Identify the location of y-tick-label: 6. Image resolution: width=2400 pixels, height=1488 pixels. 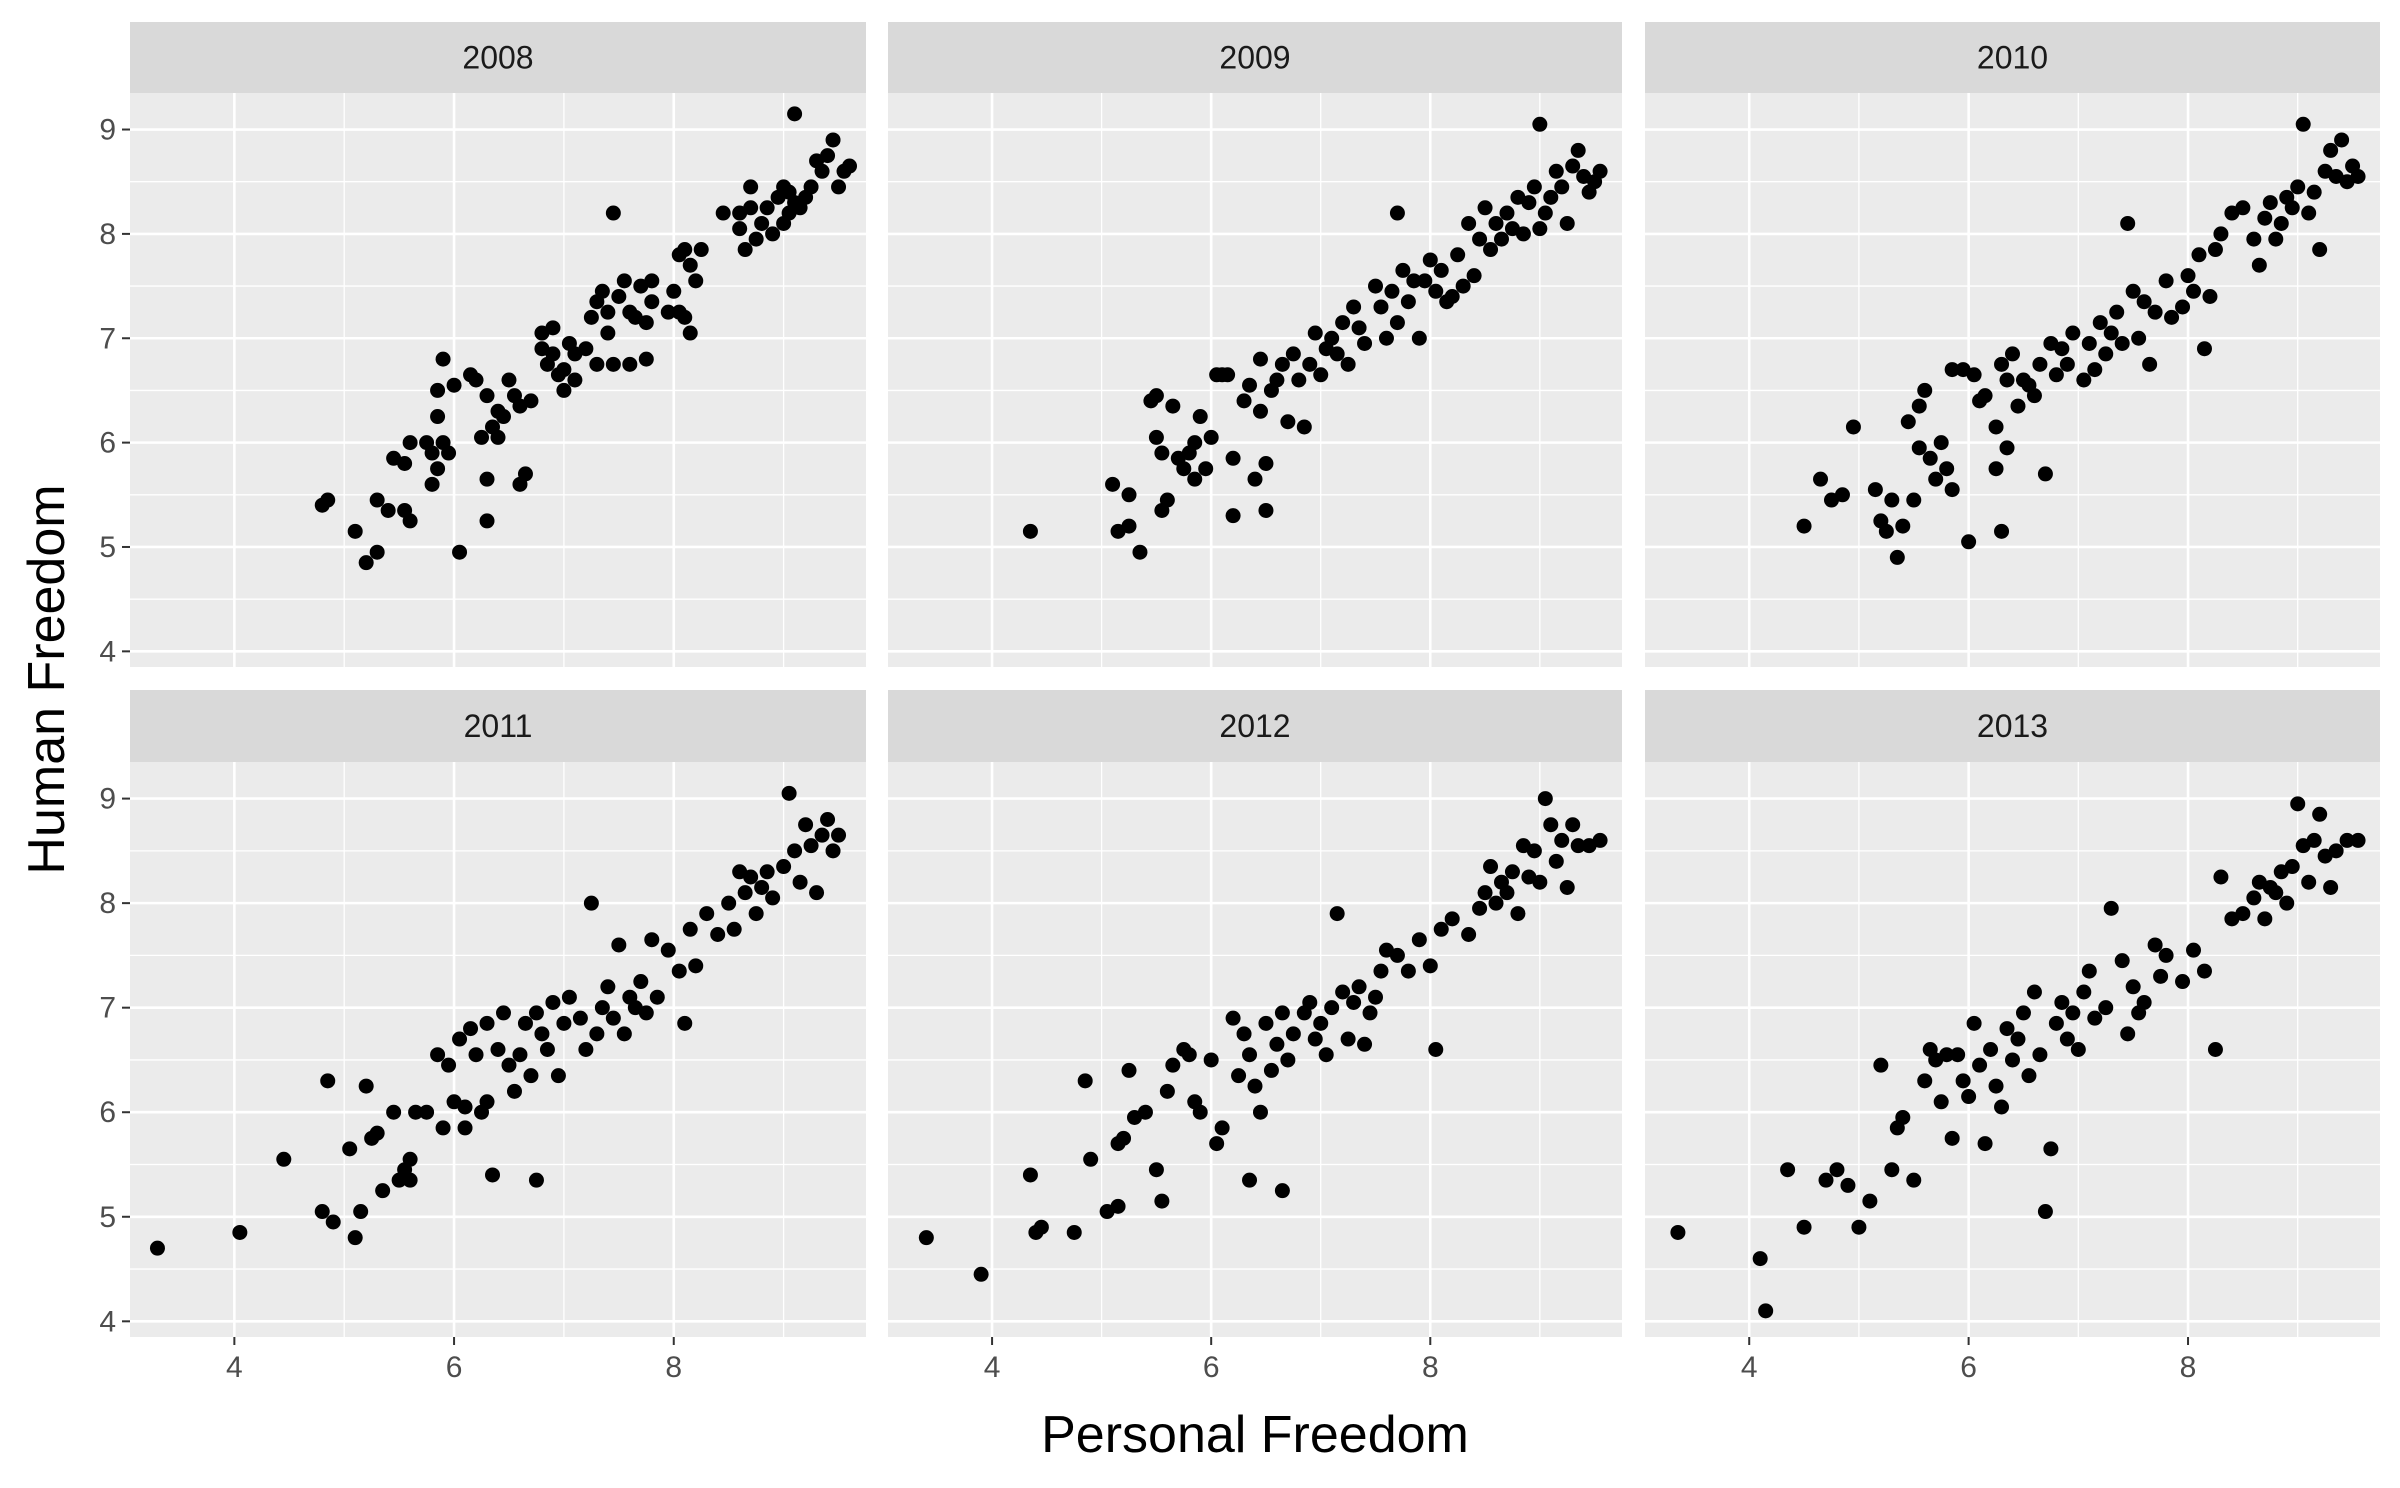
(107, 1112).